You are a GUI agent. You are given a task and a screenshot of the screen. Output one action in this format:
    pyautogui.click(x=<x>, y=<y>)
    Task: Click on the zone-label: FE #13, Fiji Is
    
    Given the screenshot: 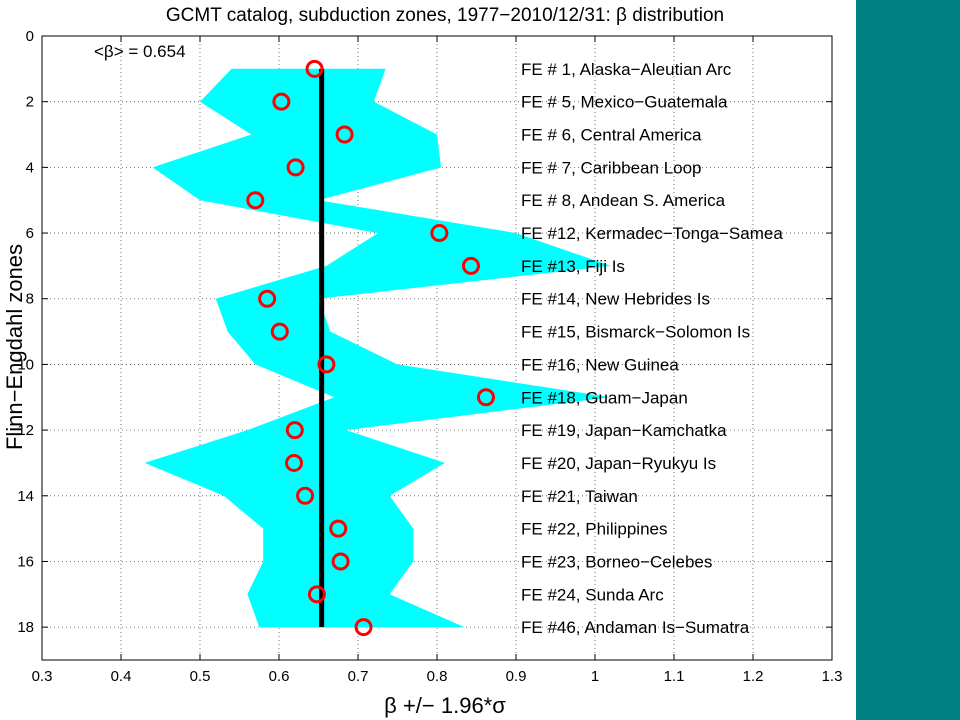 What is the action you would take?
    pyautogui.click(x=573, y=266)
    